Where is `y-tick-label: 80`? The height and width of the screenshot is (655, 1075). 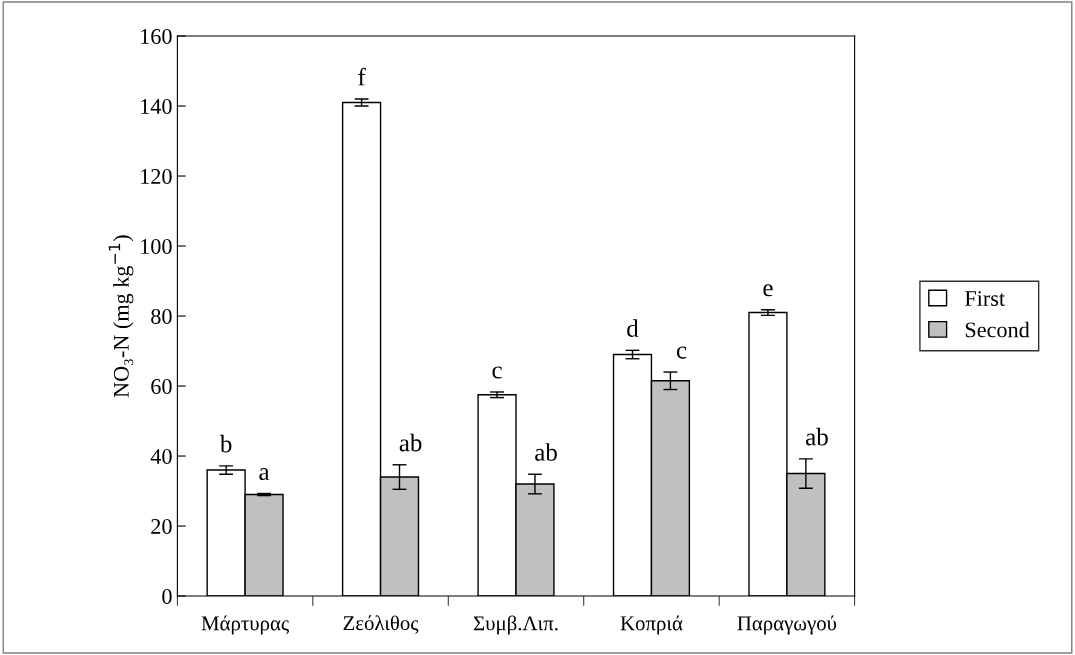 y-tick-label: 80 is located at coordinates (161, 316).